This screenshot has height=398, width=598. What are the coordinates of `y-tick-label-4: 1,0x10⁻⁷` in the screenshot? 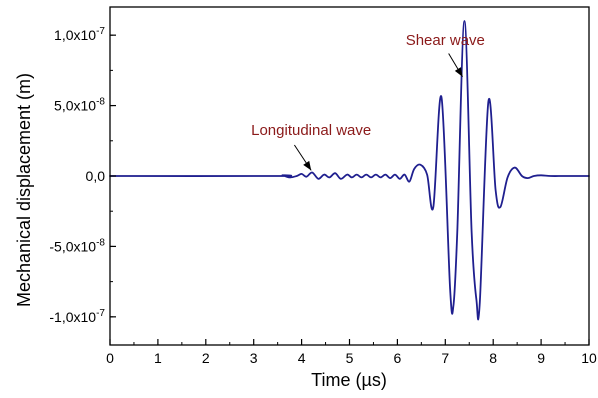 It's located at (79, 34).